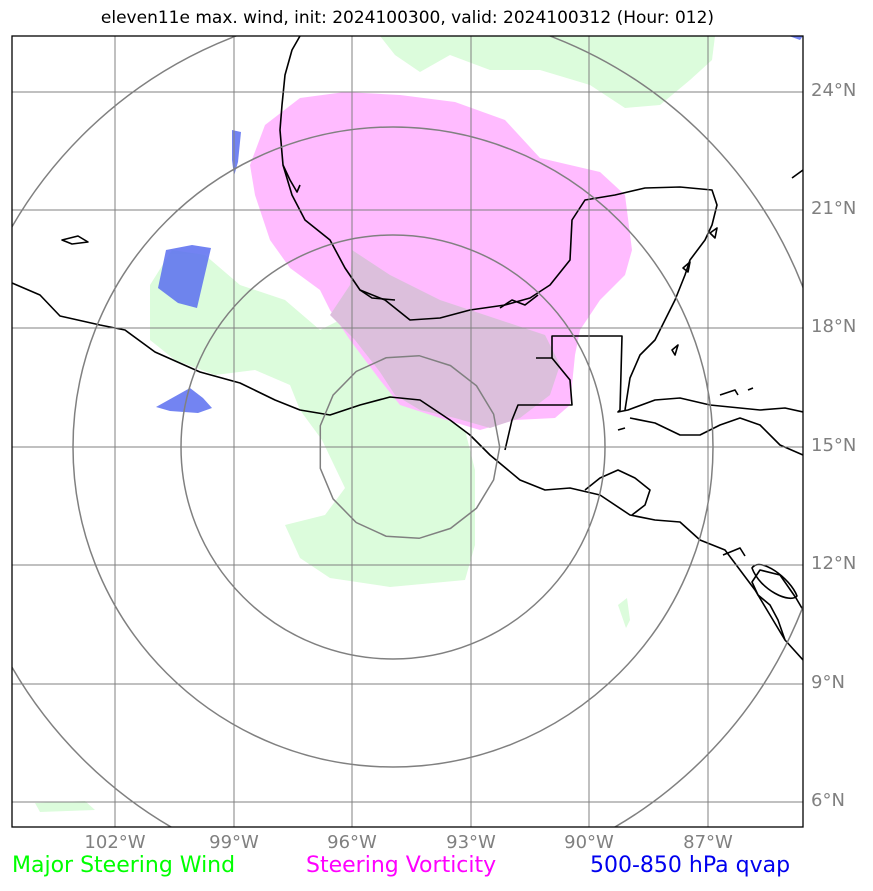 The width and height of the screenshot is (873, 891). What do you see at coordinates (234, 842) in the screenshot?
I see `lon-label-99w: 99°W` at bounding box center [234, 842].